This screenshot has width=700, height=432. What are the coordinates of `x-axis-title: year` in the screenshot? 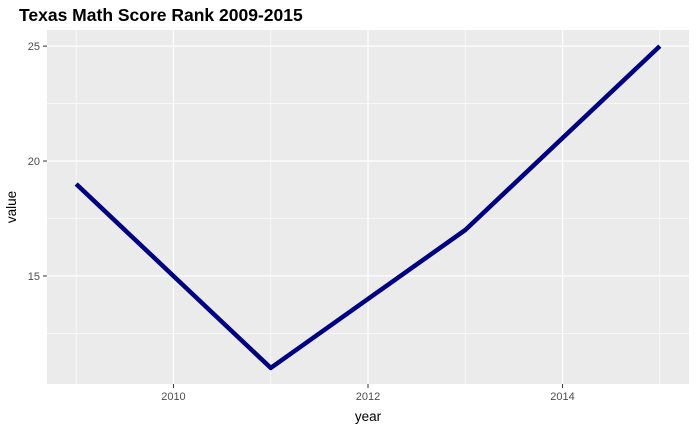 It's located at (368, 416).